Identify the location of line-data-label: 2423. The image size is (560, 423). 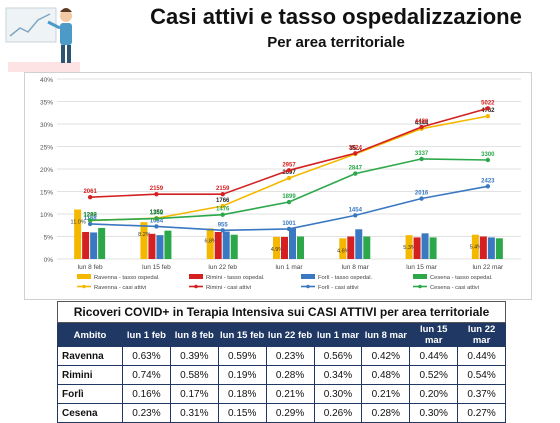
(488, 181).